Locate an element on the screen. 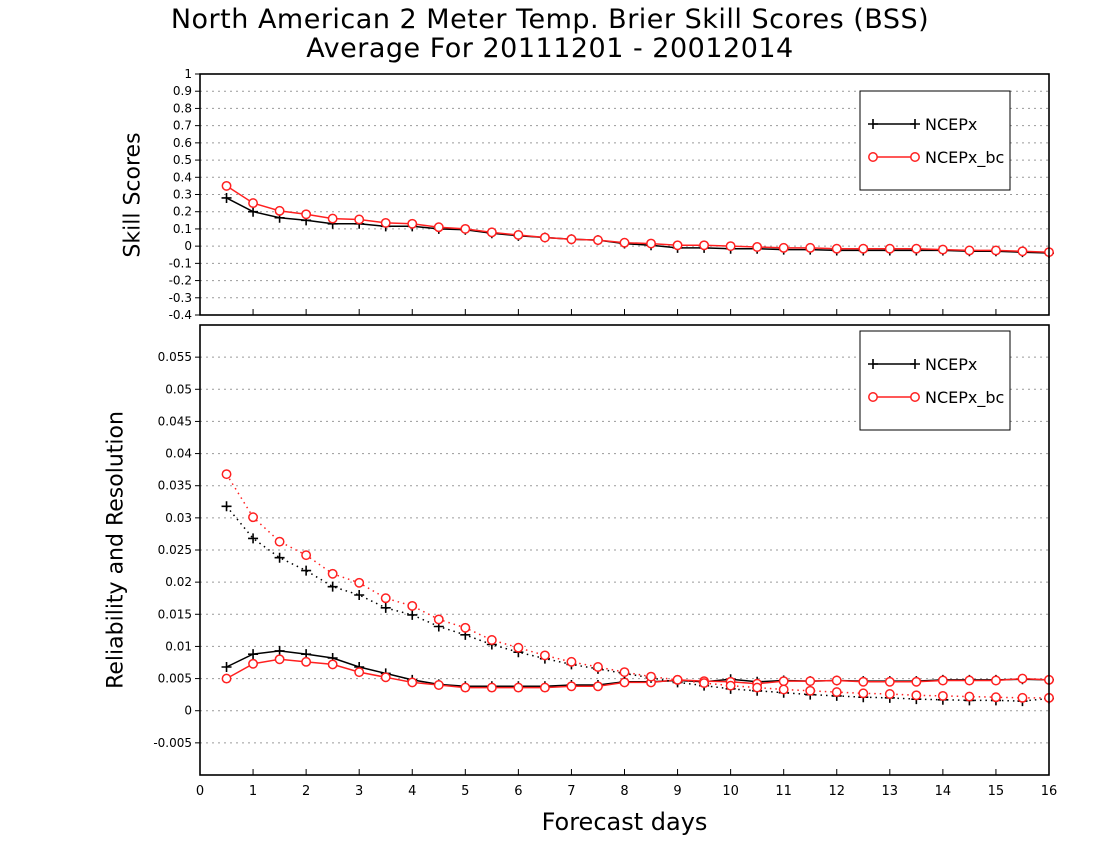 The height and width of the screenshot is (850, 1100). x-tick-label: 14 is located at coordinates (943, 791).